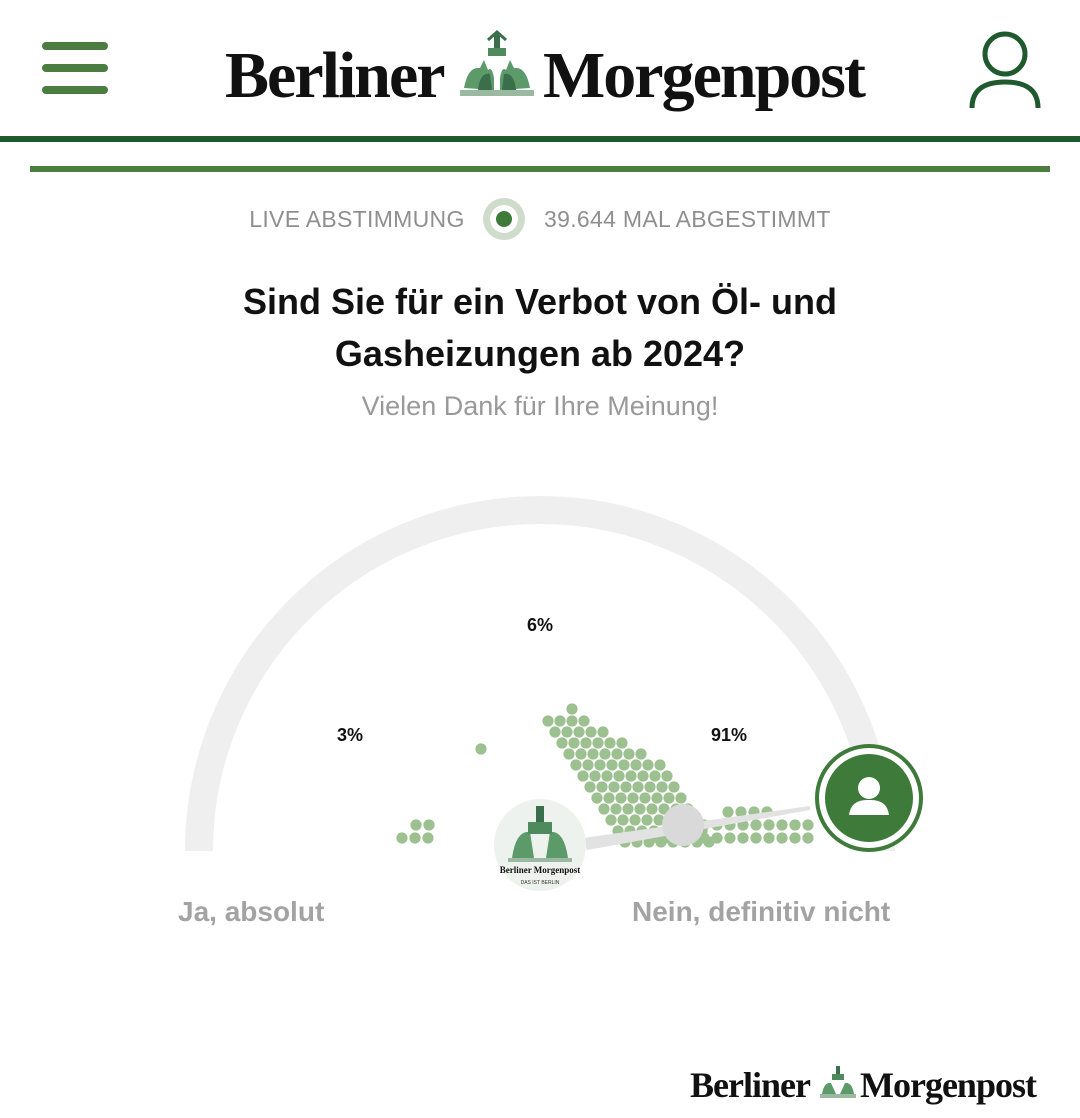 The width and height of the screenshot is (1080, 1118). I want to click on live-label: LIVE ABSTIMMUNG, so click(357, 218).